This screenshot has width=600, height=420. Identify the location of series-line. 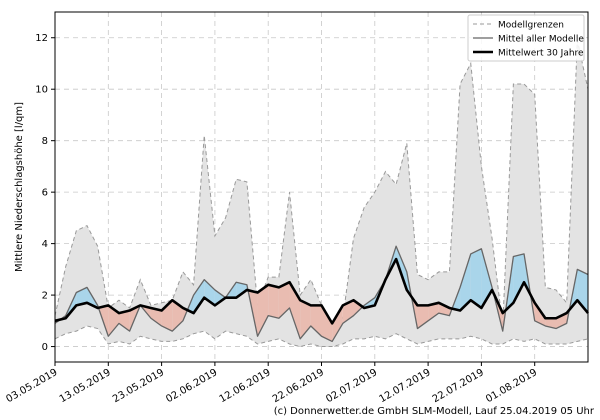
(322, 291).